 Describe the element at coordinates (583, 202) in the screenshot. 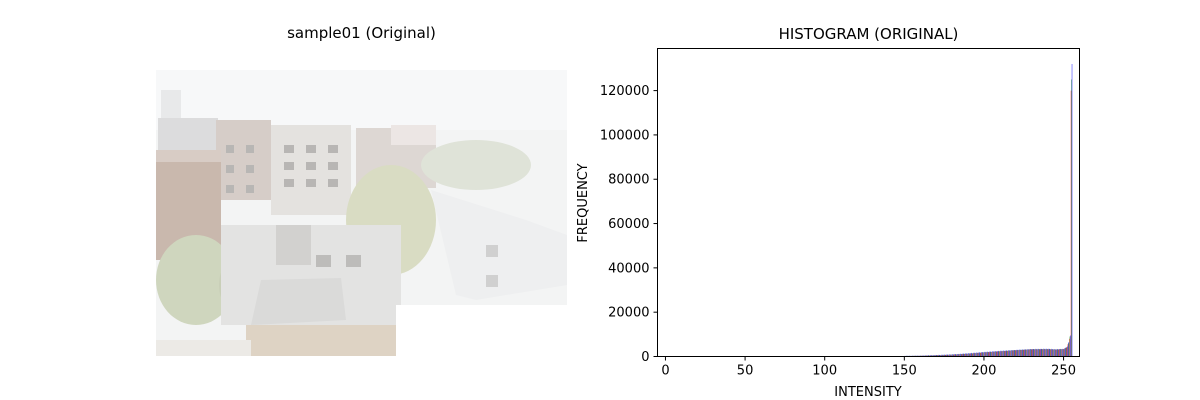

I see `y-axis-label: FREQUENCY` at that location.